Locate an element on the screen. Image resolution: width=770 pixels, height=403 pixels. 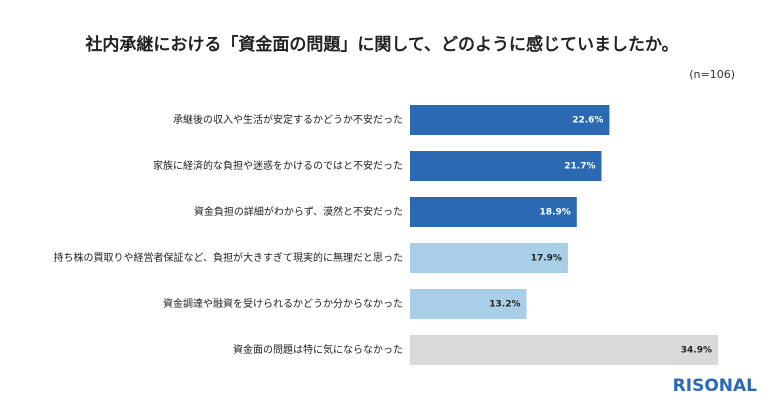
chart-title: 社内承継における「資金面の問題」に関して、どのように感じていましたか。 is located at coordinates (381, 44).